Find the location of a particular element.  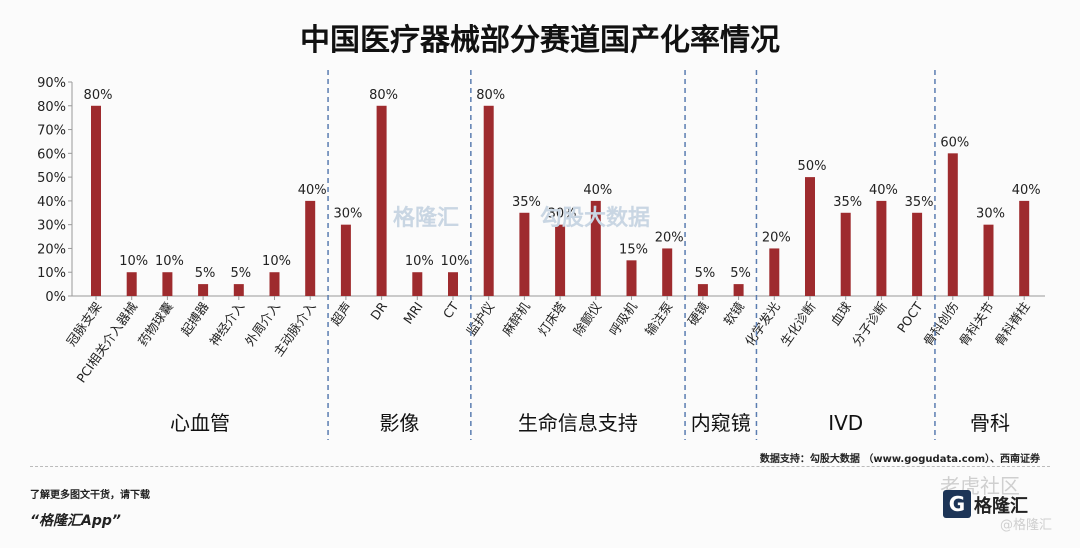

y-tick-label: 0% is located at coordinates (55, 297).